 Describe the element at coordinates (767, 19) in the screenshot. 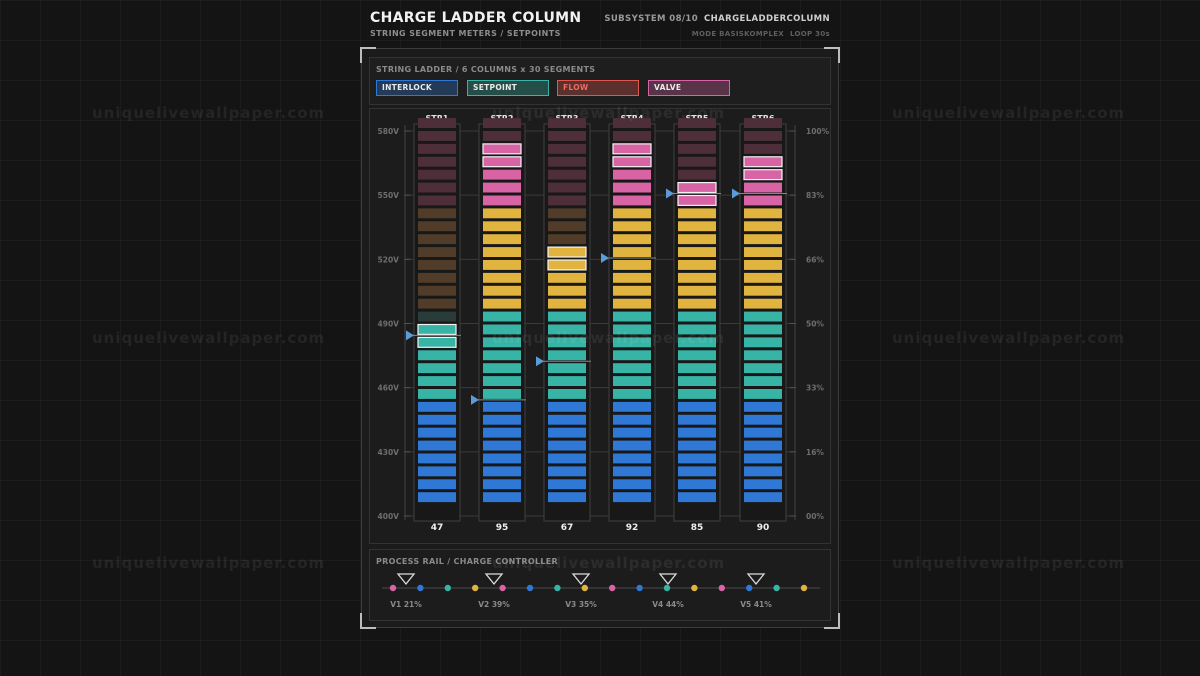

I see `system-id: CHARGELADDERCOLUMN` at that location.